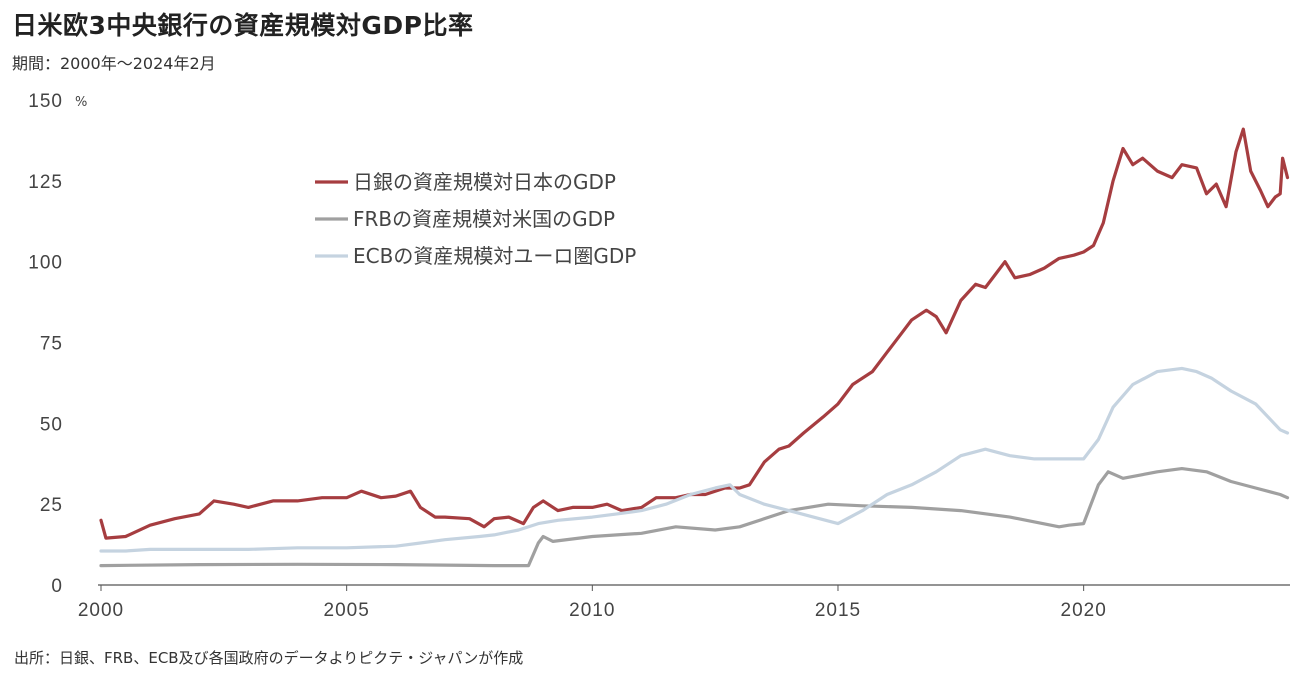  What do you see at coordinates (51, 505) in the screenshot?
I see `y-tick-label: 25` at bounding box center [51, 505].